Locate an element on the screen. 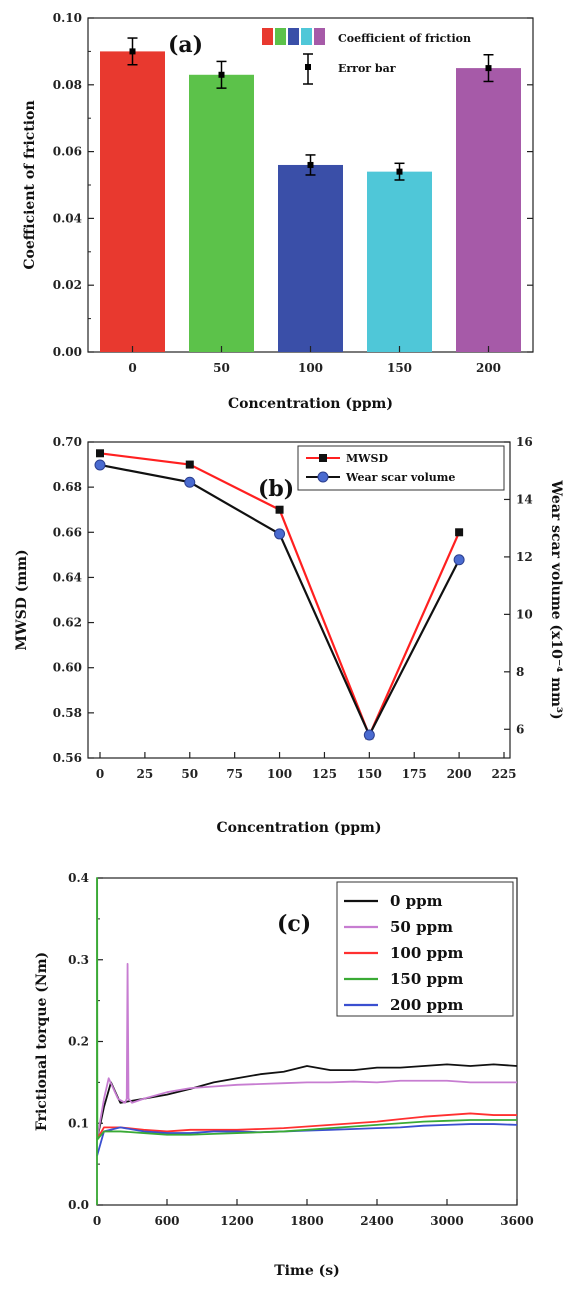 The width and height of the screenshot is (571, 1290). y2-axis-label: Wear scar volume (x10⁻⁴ mm³) is located at coordinates (556, 599).